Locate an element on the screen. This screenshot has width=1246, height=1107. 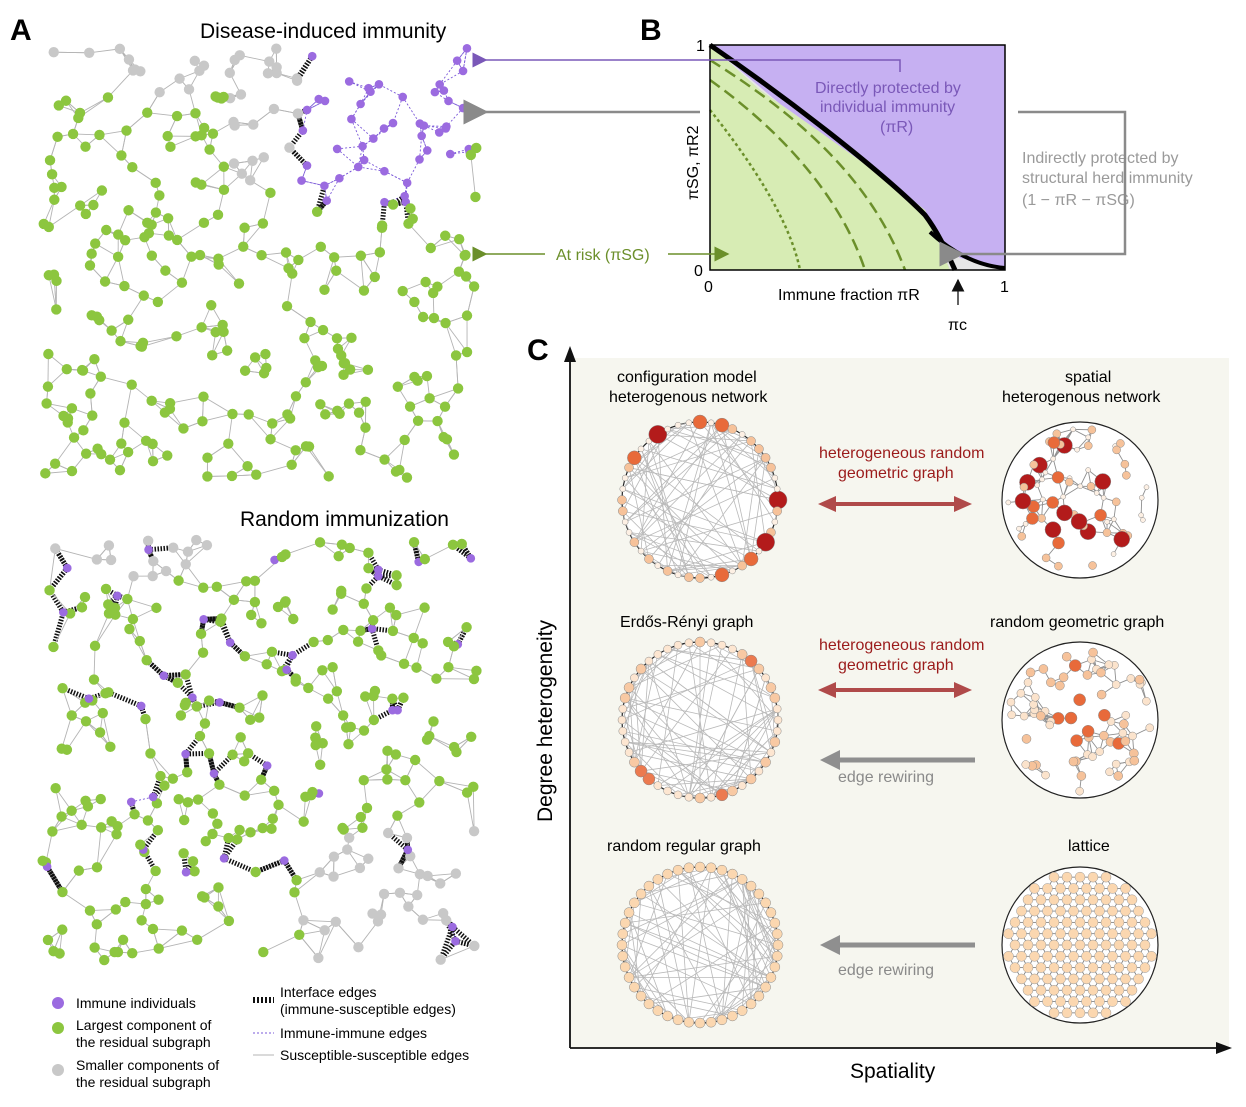
direct-label-2: individual immunity is located at coordinates (887, 107).